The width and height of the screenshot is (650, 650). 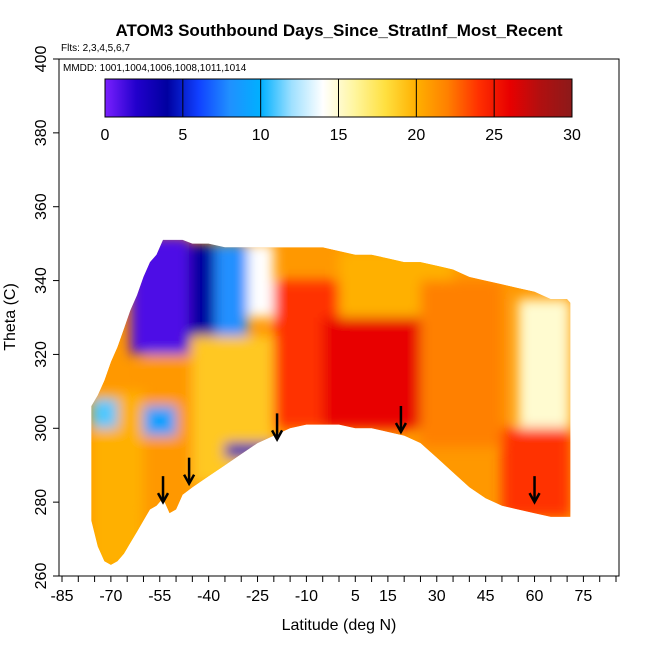 I want to click on y-axis-title: Theta (C), so click(x=10, y=317).